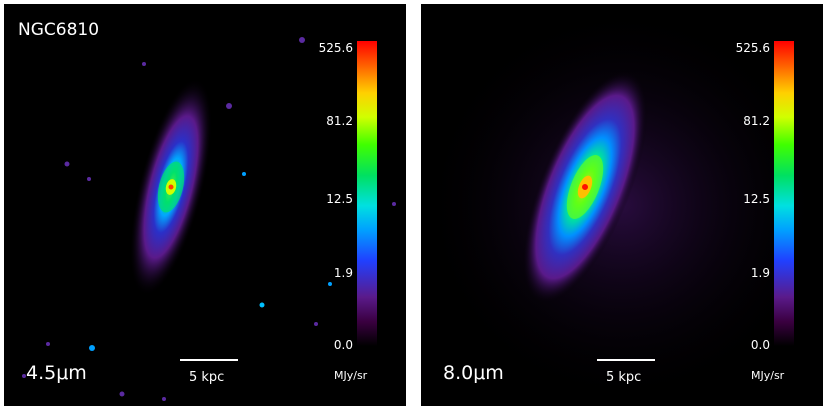 This screenshot has width=830, height=411. I want to click on band-label: 4.5μm, so click(56, 373).